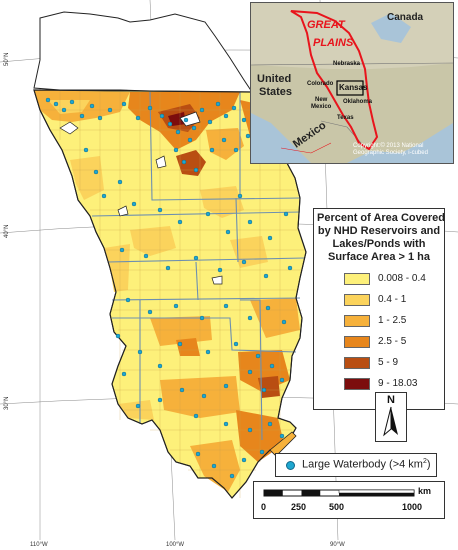 The height and width of the screenshot is (550, 458). Describe the element at coordinates (39, 545) in the screenshot. I see `lon-label-110: 110°W` at that location.